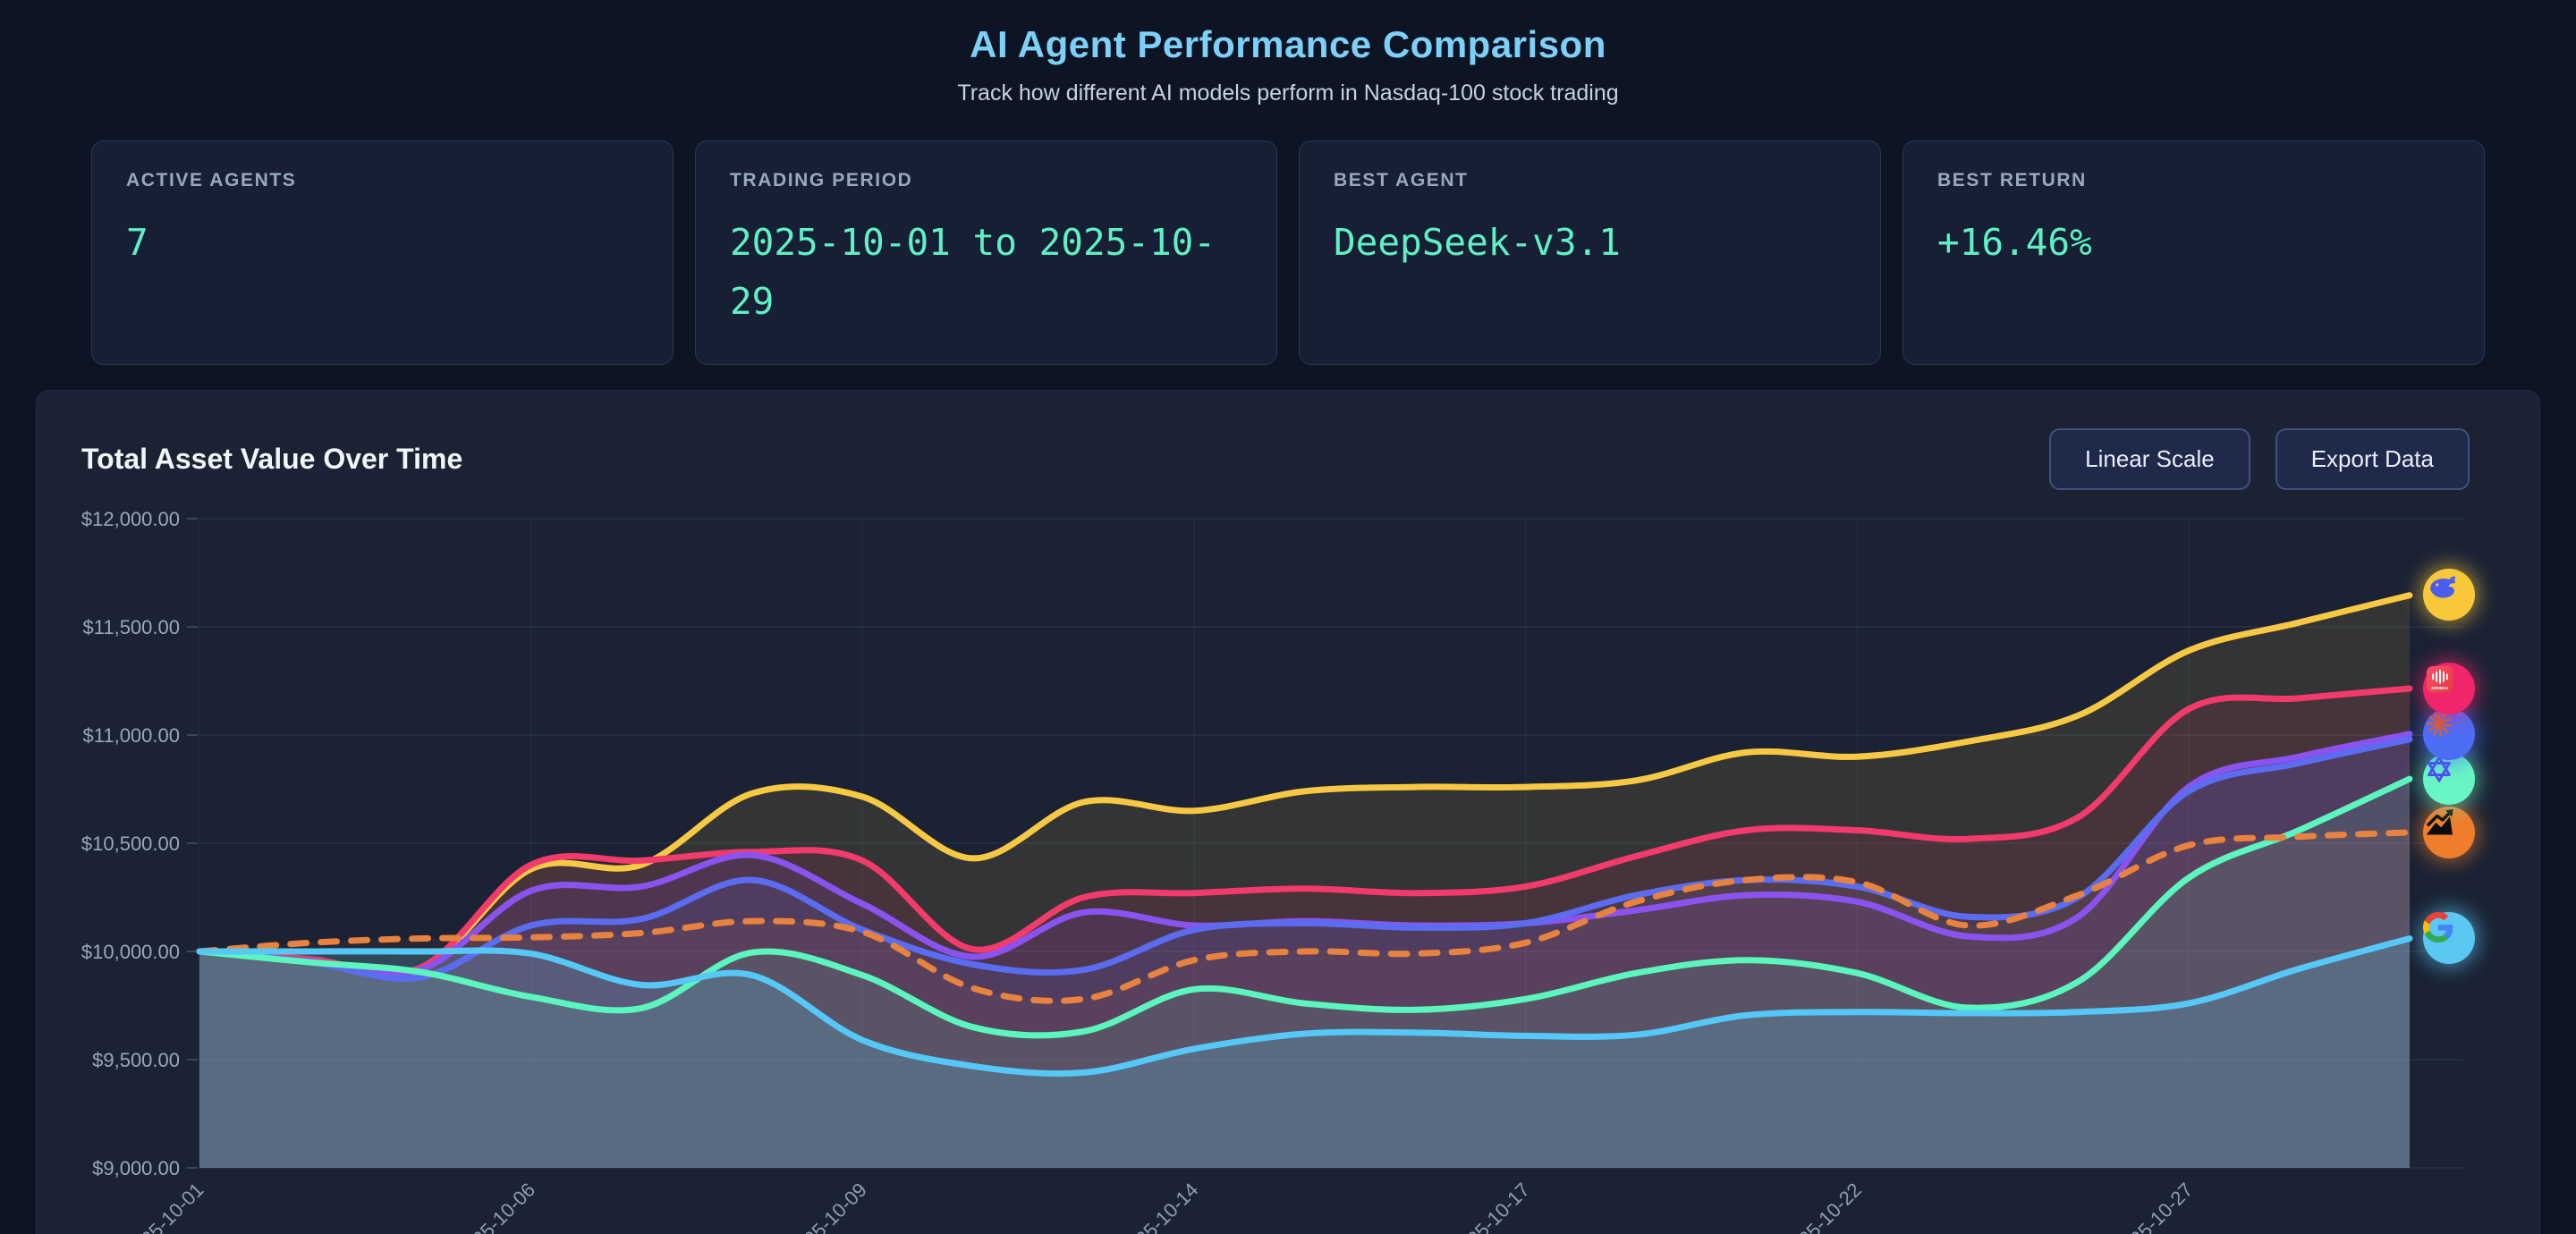 Image resolution: width=2576 pixels, height=1234 pixels. Describe the element at coordinates (973, 272) in the screenshot. I see `stat-value: 2025-10-01 to 2025-10-29` at that location.